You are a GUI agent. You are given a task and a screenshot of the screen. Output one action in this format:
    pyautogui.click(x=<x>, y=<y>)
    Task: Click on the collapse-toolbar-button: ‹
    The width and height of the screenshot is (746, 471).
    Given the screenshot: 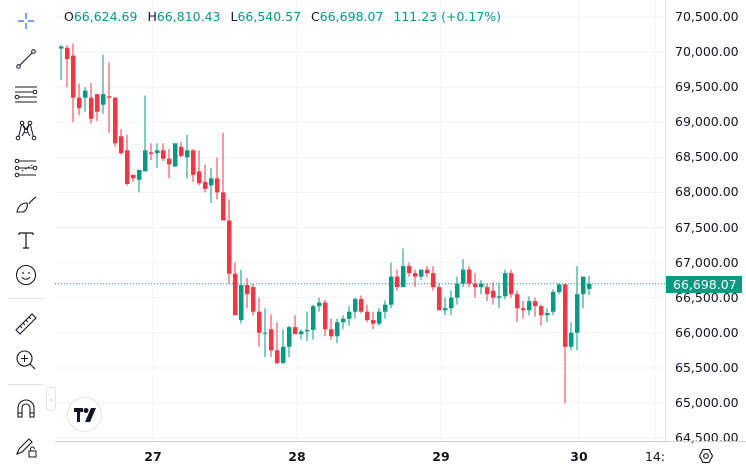 What is the action you would take?
    pyautogui.click(x=51, y=399)
    